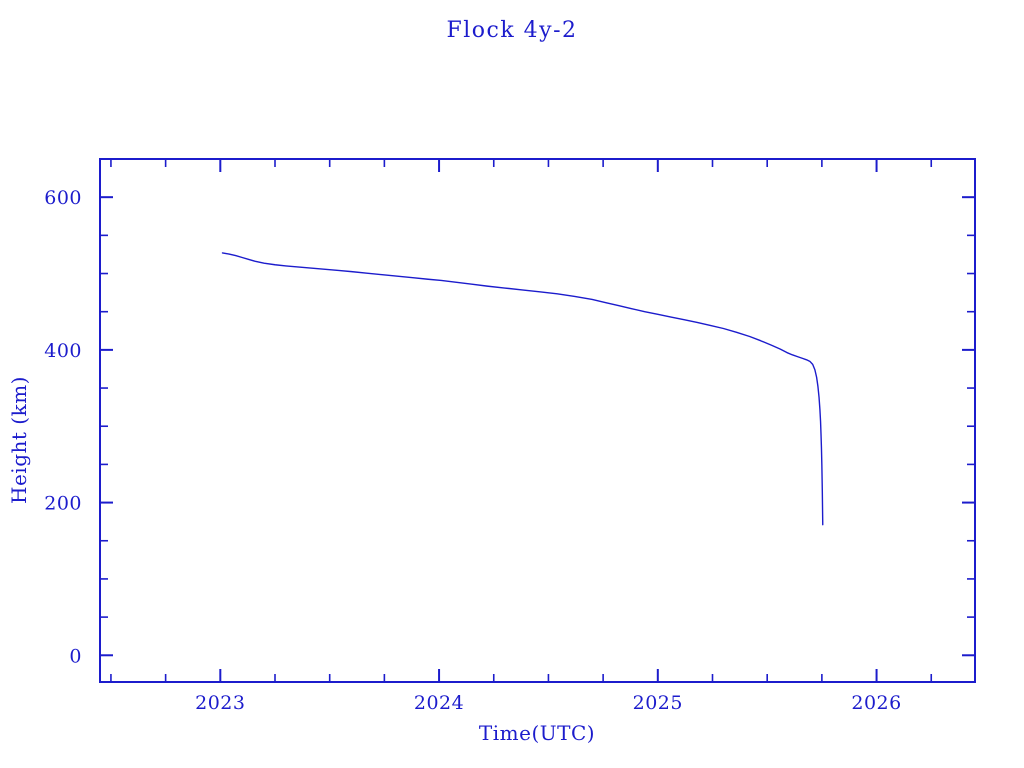 This screenshot has height=768, width=1024. What do you see at coordinates (63, 427) in the screenshot?
I see `y-axis-tick-labels: 0 200 400 600` at bounding box center [63, 427].